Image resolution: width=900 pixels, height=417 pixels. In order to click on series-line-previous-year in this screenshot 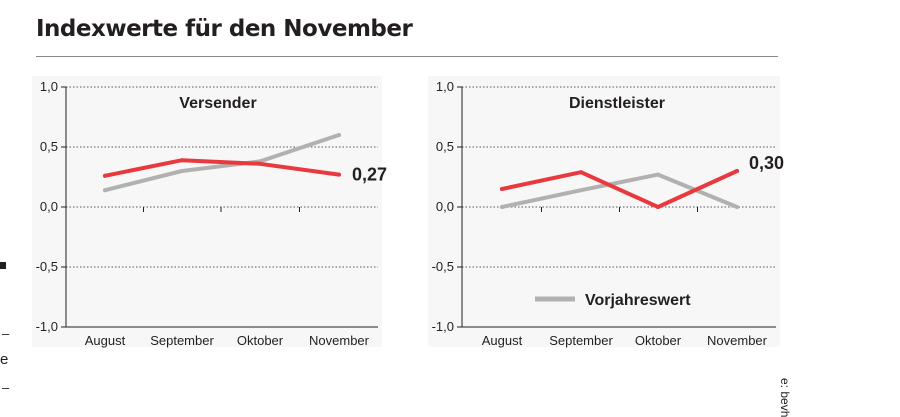, I will do `click(222, 163)`.